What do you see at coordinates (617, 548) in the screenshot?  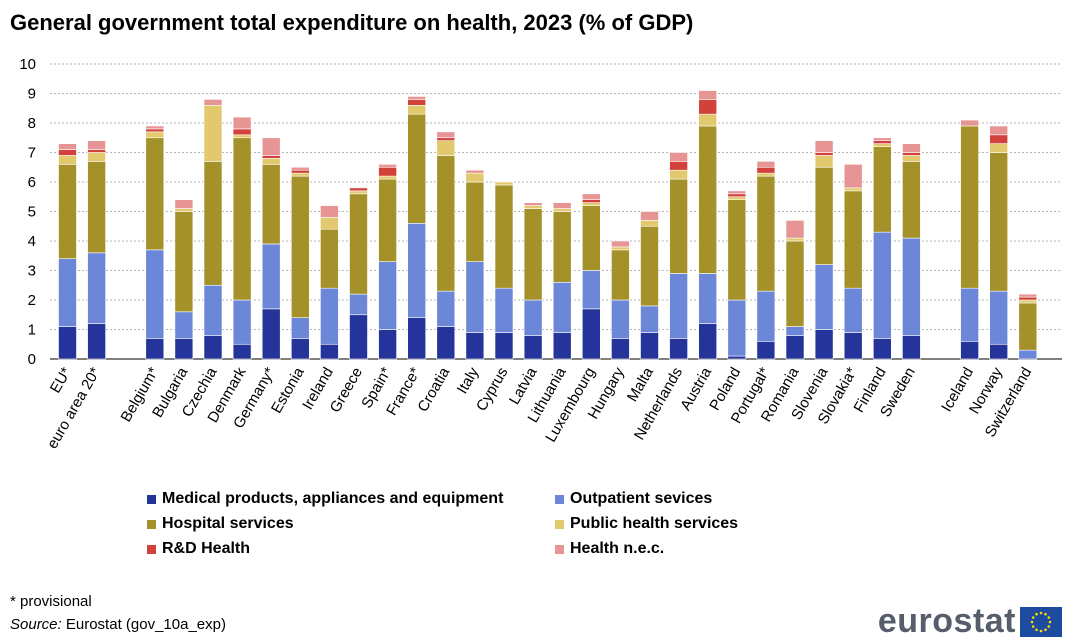 I see `legend-label-health-nec: Health n.e.c.` at bounding box center [617, 548].